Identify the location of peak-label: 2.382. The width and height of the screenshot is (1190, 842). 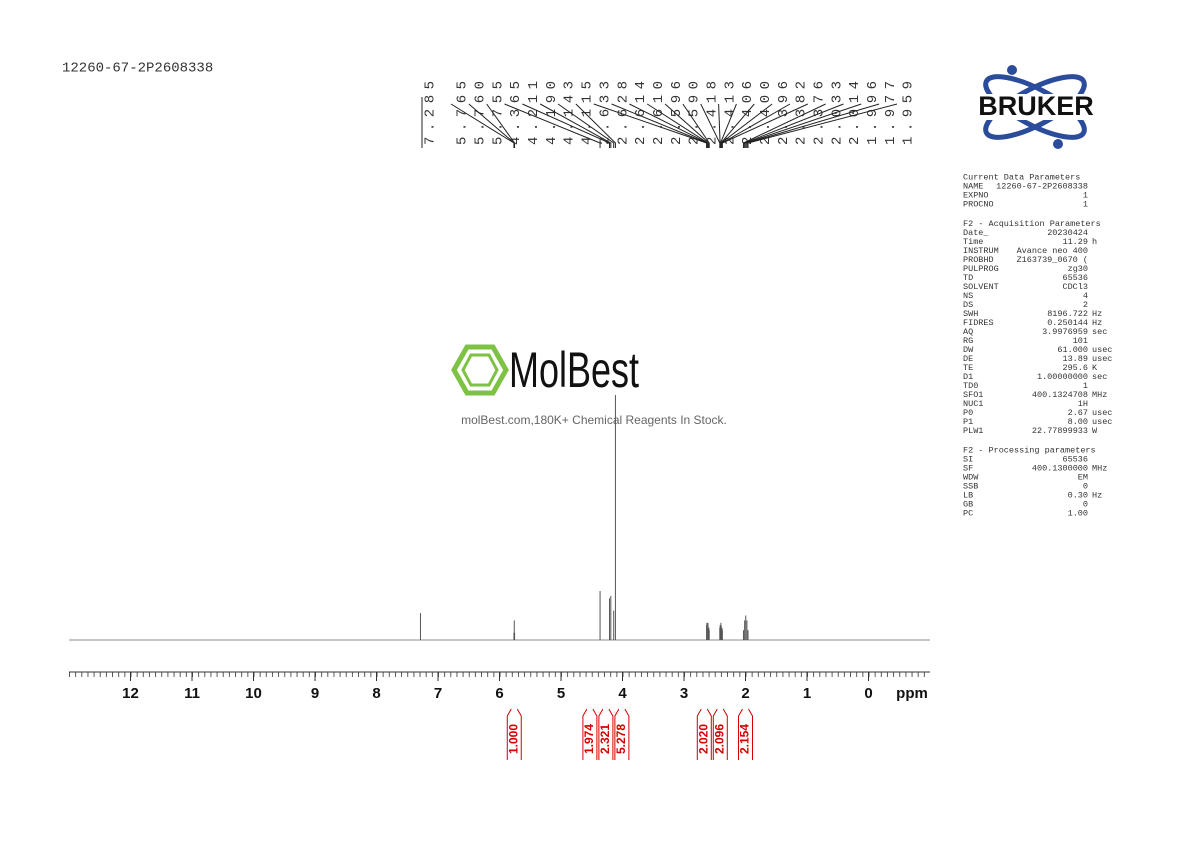
(802, 110).